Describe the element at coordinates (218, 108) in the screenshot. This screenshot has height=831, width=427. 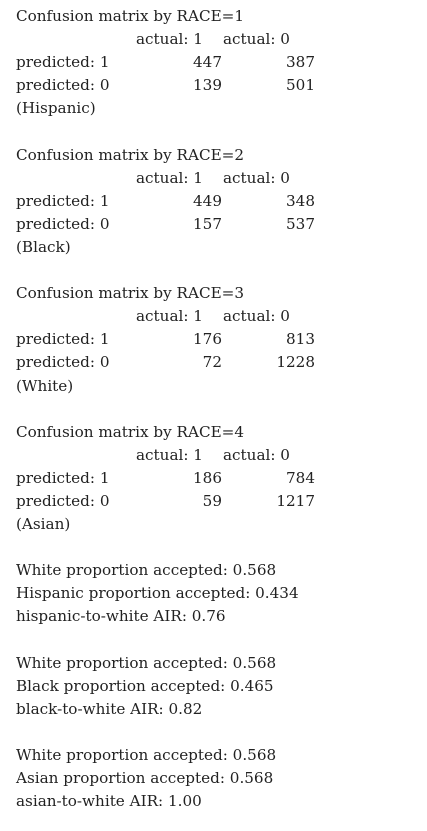
I see `group-label: (Hispanic)` at that location.